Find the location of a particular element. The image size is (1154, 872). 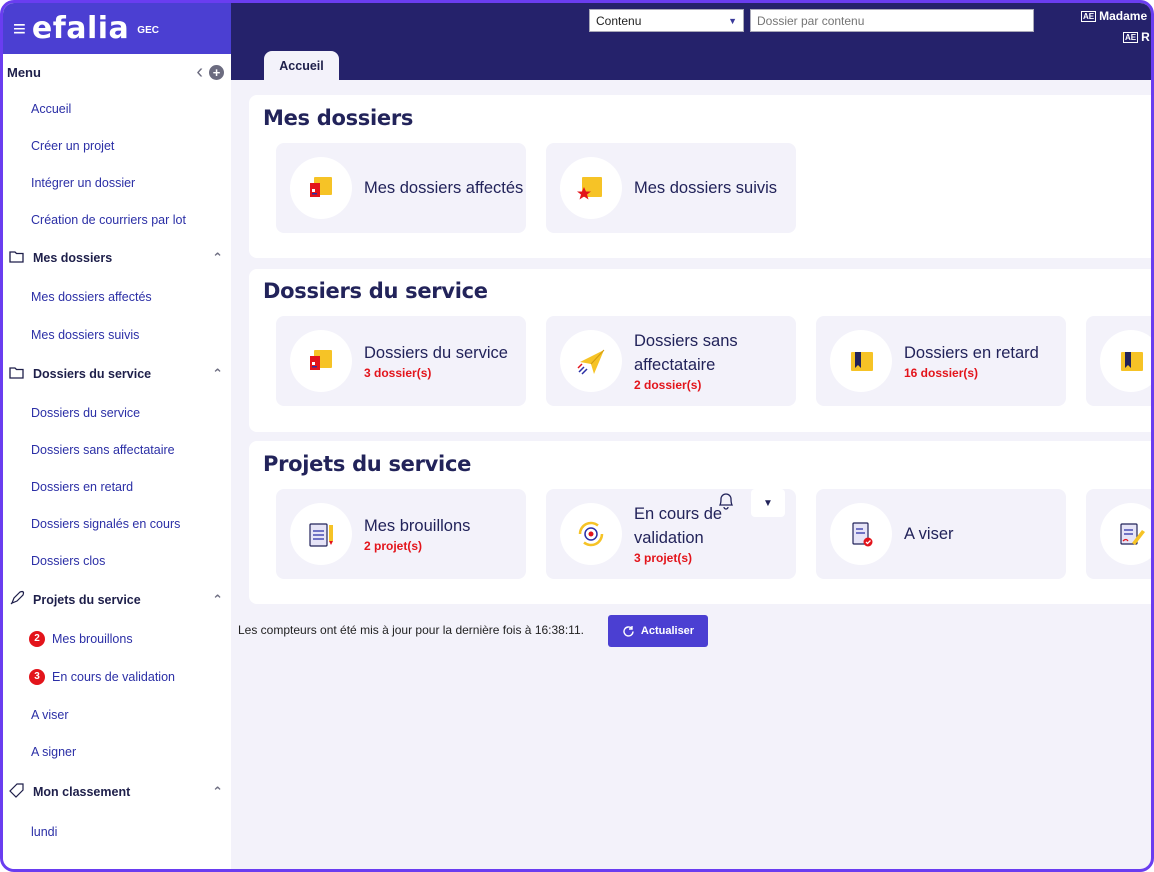

tag-icon is located at coordinates (18, 791).